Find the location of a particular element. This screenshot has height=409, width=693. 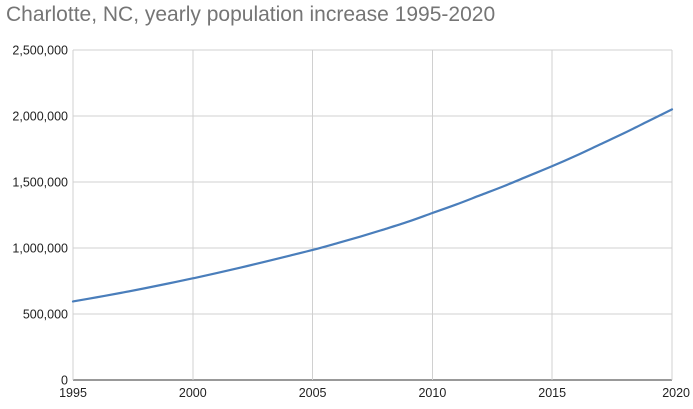

x-tick-label: 2020 is located at coordinates (676, 393).